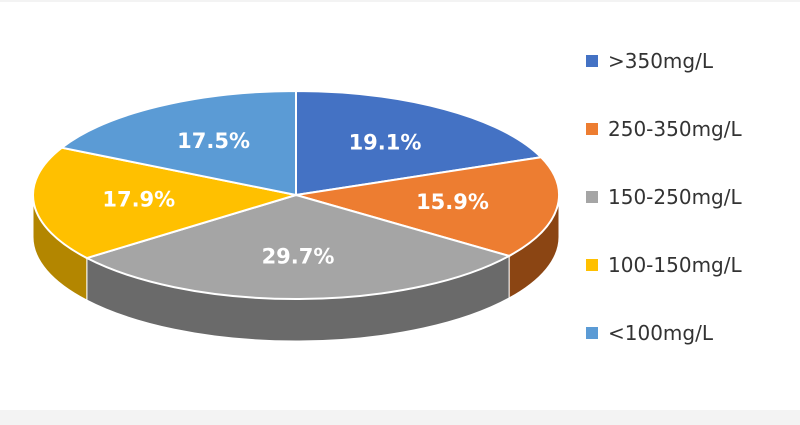 The width and height of the screenshot is (800, 425). I want to click on data-label-250-350mg-l: 15.9%, so click(452, 202).